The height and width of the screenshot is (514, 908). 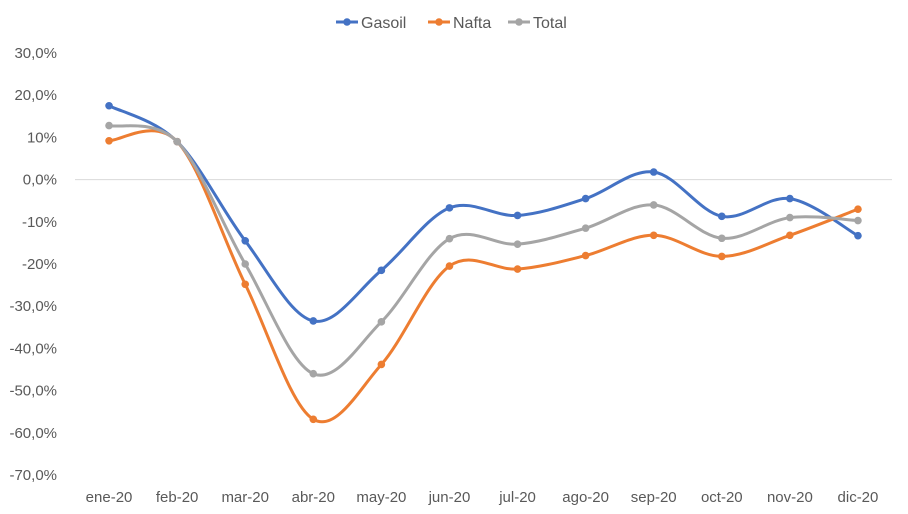 What do you see at coordinates (35, 95) in the screenshot?
I see `y-tick-label: 20,0%` at bounding box center [35, 95].